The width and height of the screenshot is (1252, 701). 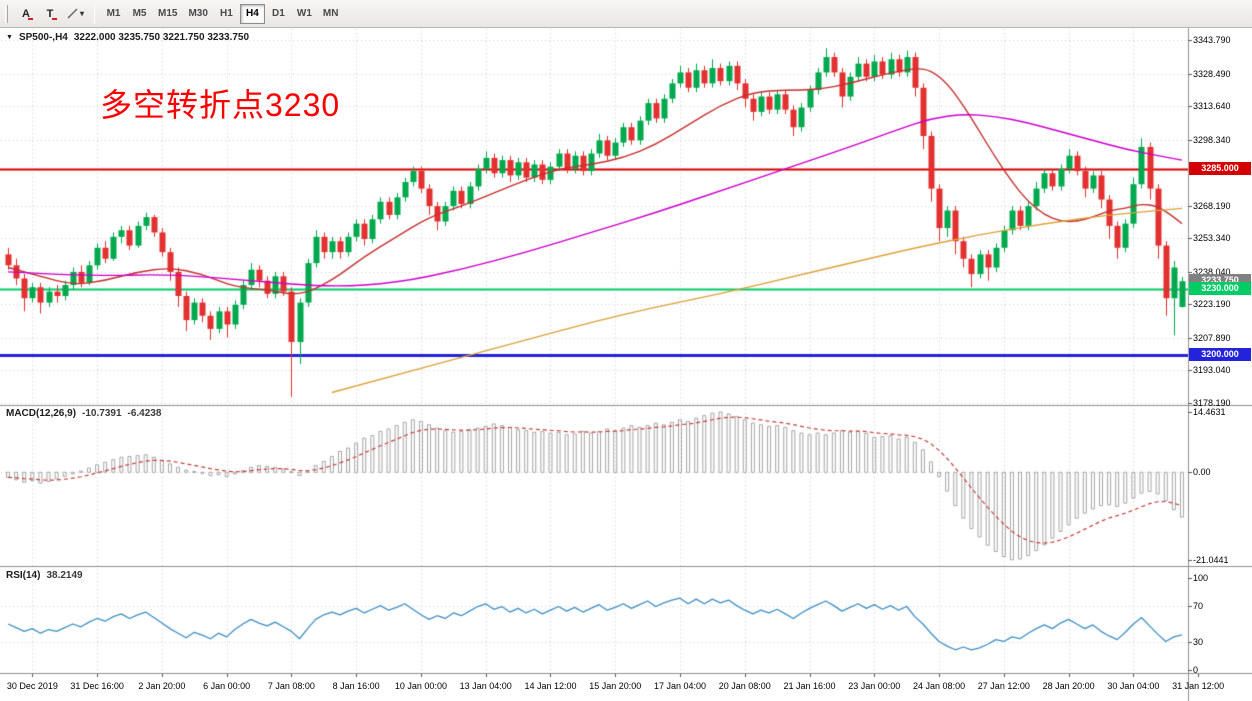 I want to click on toolbar-separator, so click(x=95, y=13).